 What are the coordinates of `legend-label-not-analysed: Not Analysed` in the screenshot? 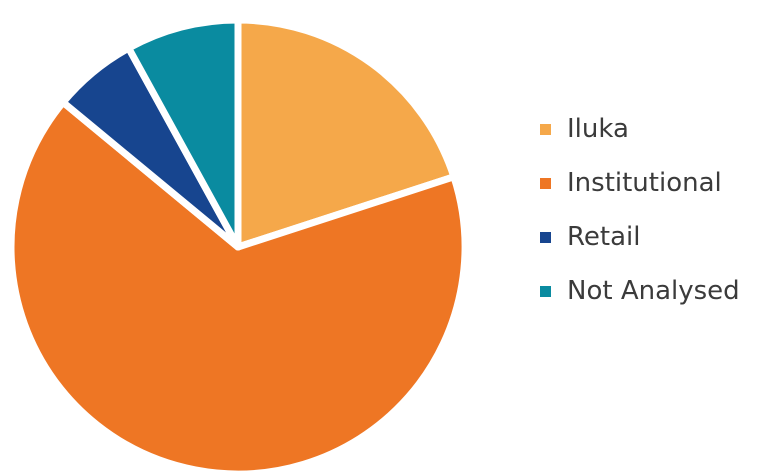 It's located at (653, 291).